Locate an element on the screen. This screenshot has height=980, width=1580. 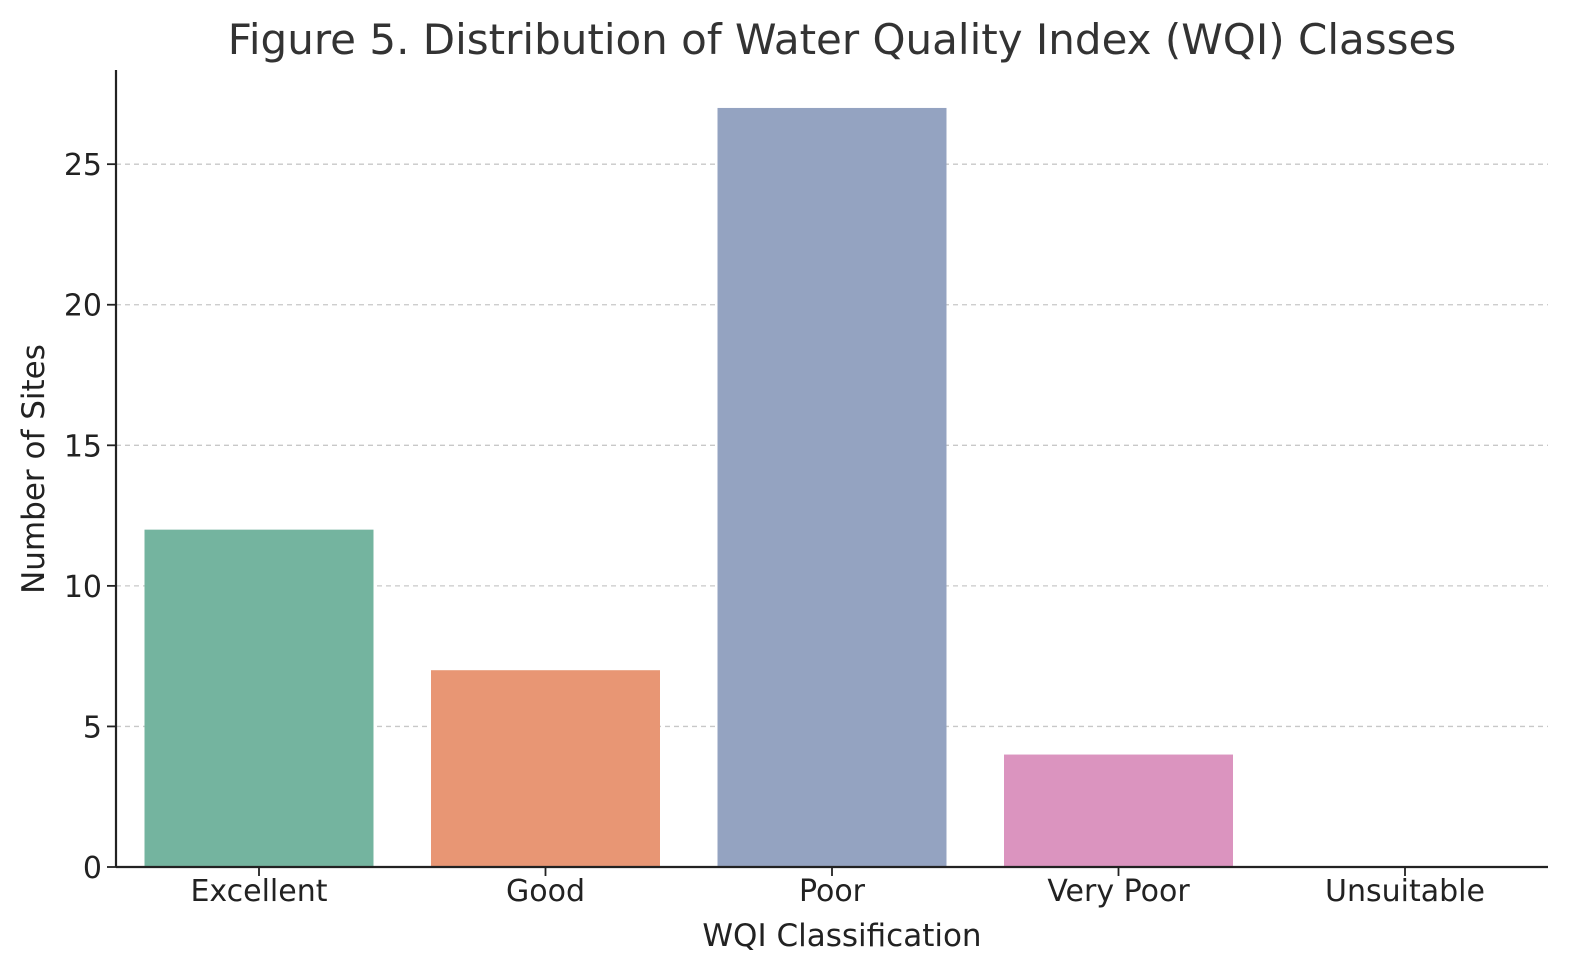
y-tick-label: 15 is located at coordinates (83, 446).